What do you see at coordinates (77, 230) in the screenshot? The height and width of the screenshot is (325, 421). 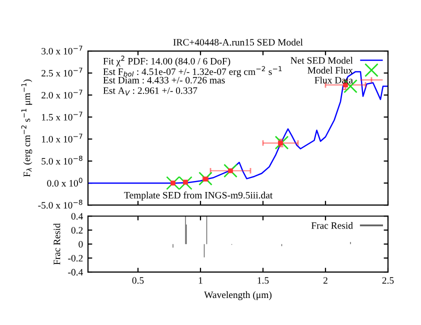 I see `y-tick-label: 0.2` at bounding box center [77, 230].